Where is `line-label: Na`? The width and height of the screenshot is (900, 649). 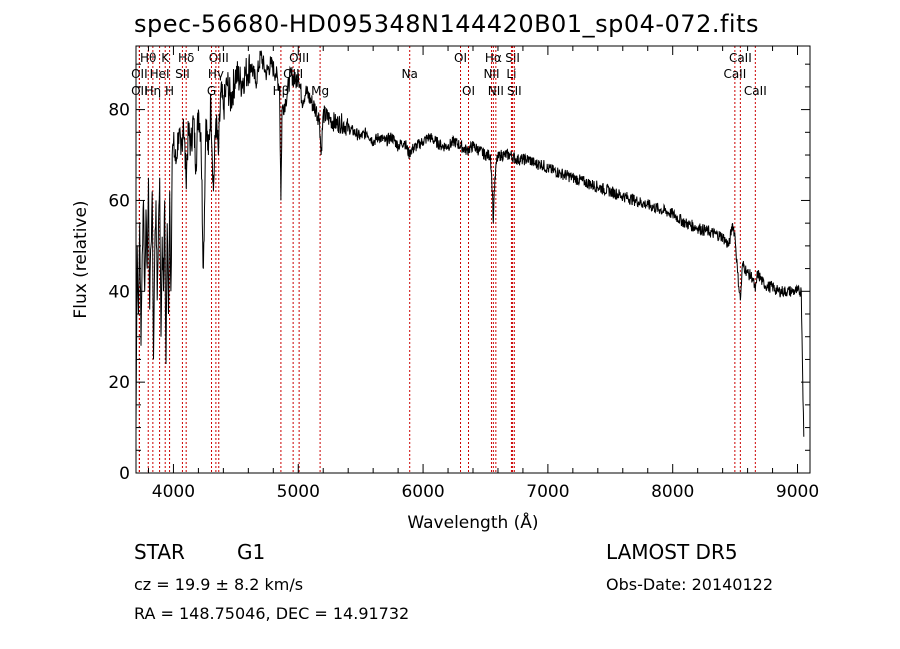
line-label: Na is located at coordinates (410, 74).